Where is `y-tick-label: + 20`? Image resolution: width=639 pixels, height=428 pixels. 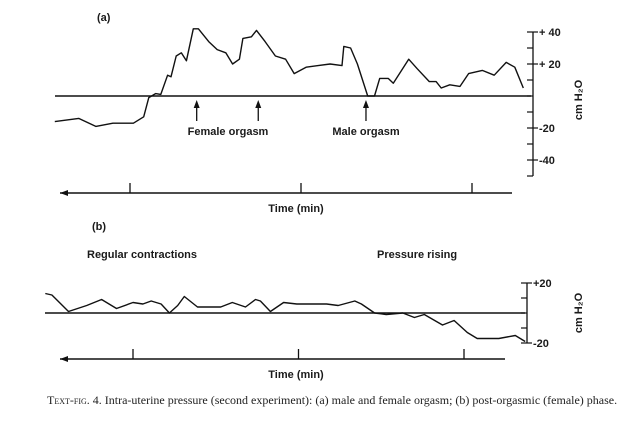 y-tick-label: + 20 is located at coordinates (550, 65).